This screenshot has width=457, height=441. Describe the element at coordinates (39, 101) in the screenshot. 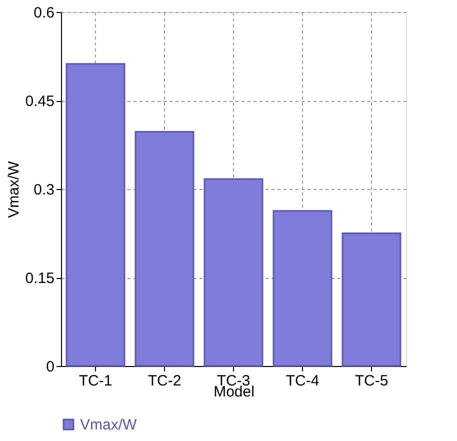

I see `y-tick-label: 0.45` at that location.